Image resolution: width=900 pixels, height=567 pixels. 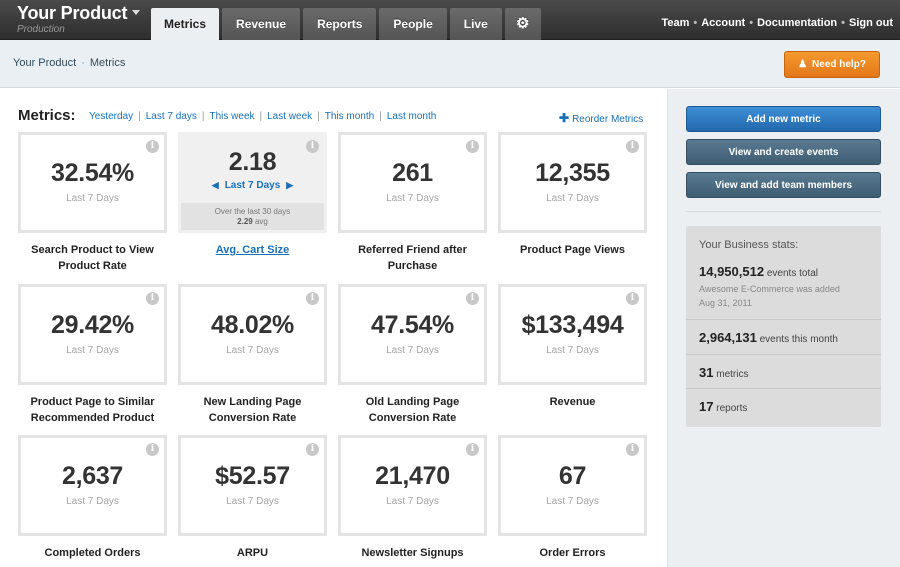 What do you see at coordinates (185, 24) in the screenshot?
I see `tab-metrics: Metrics` at bounding box center [185, 24].